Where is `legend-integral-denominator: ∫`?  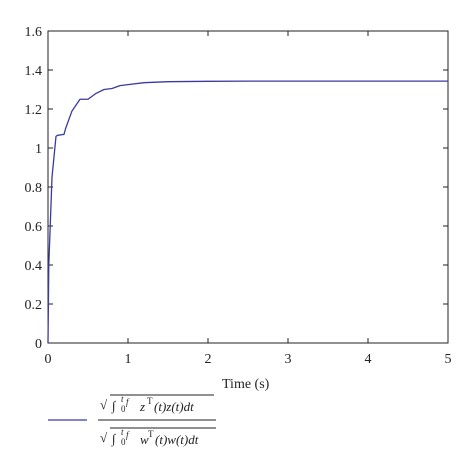 legend-integral-denominator: ∫ is located at coordinates (114, 439).